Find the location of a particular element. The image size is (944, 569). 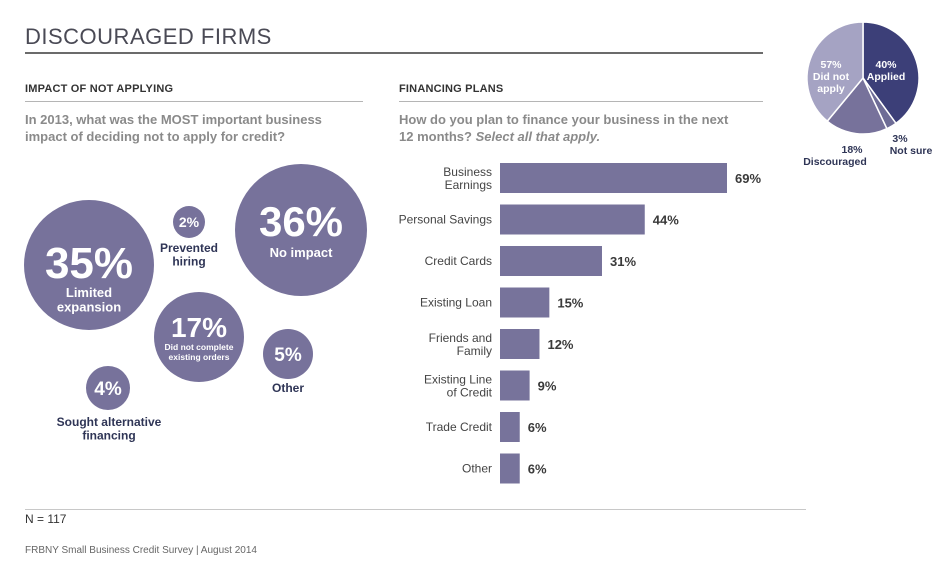

bar-category-existing-line-of-credit: Existing Line of Credit is located at coordinates (458, 386).